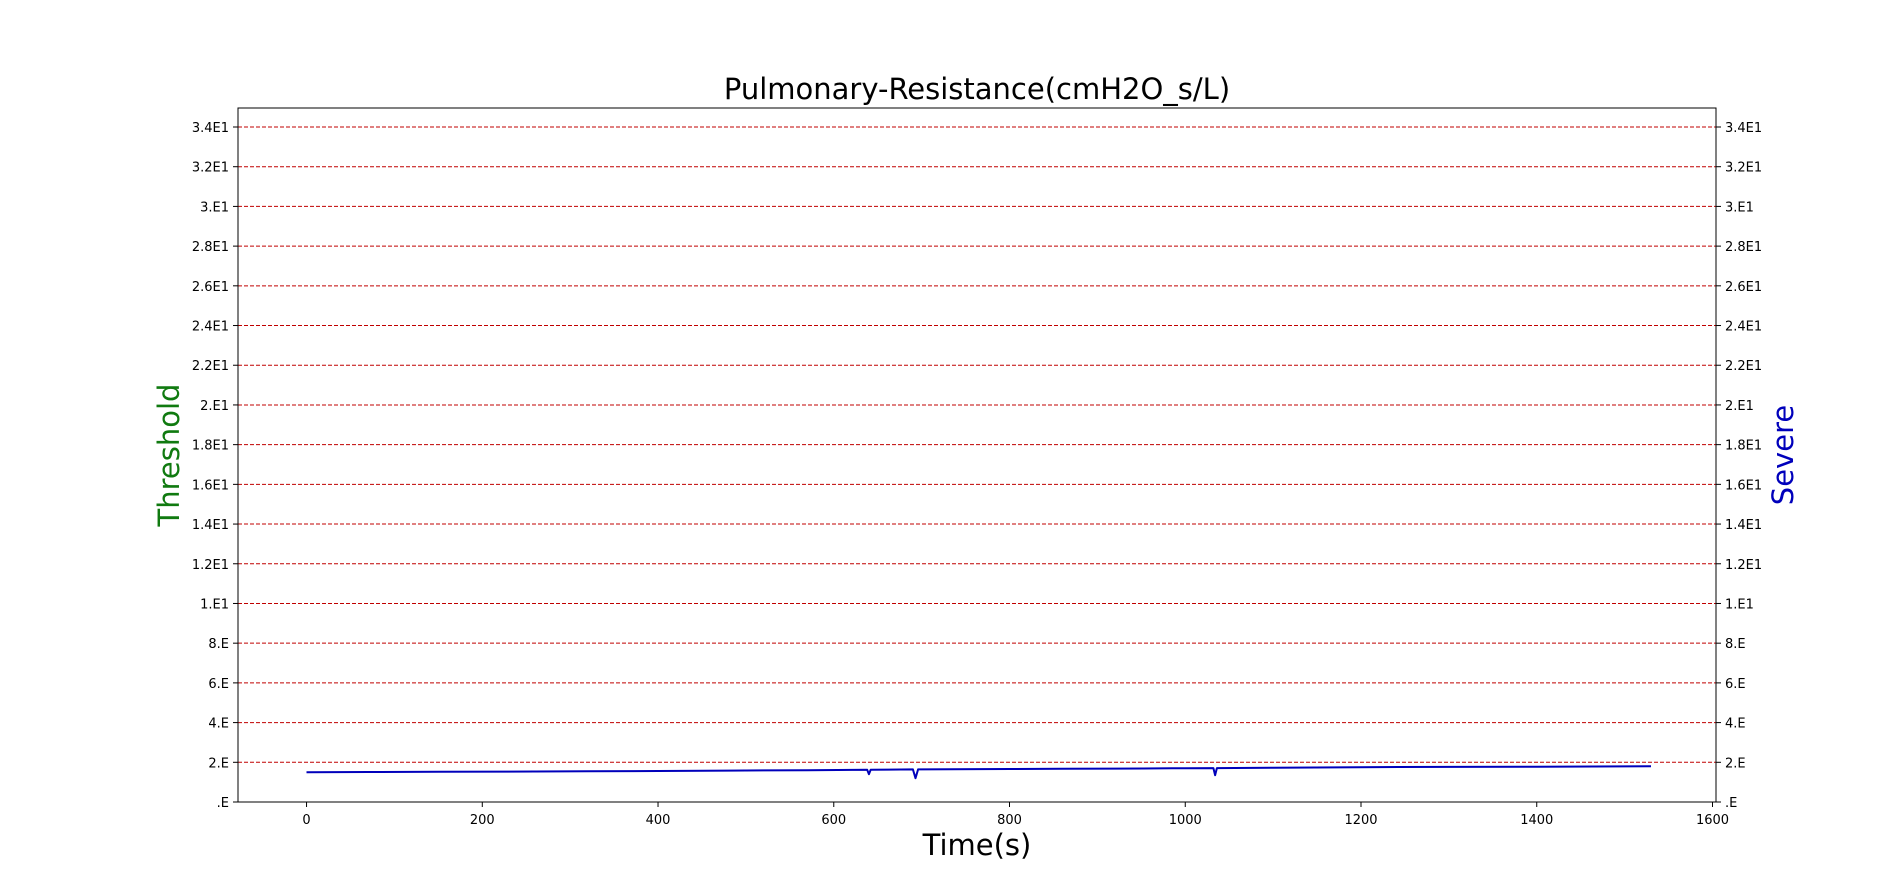  What do you see at coordinates (1783, 455) in the screenshot?
I see `y-axis-right-label: Severe` at bounding box center [1783, 455].